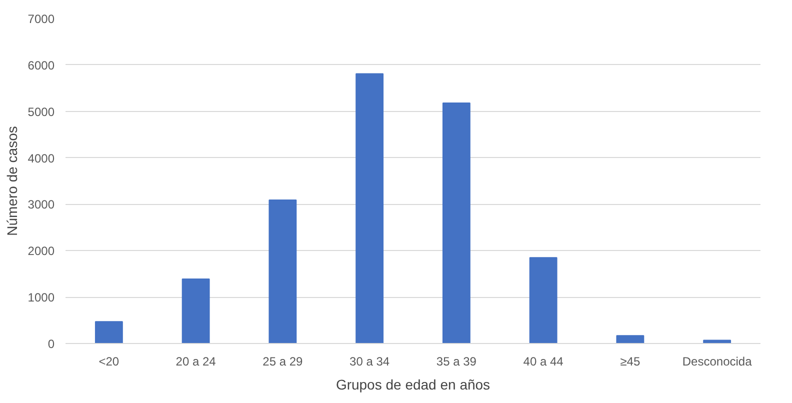 This screenshot has height=403, width=792. I want to click on x-tick-label: ≥45, so click(630, 361).